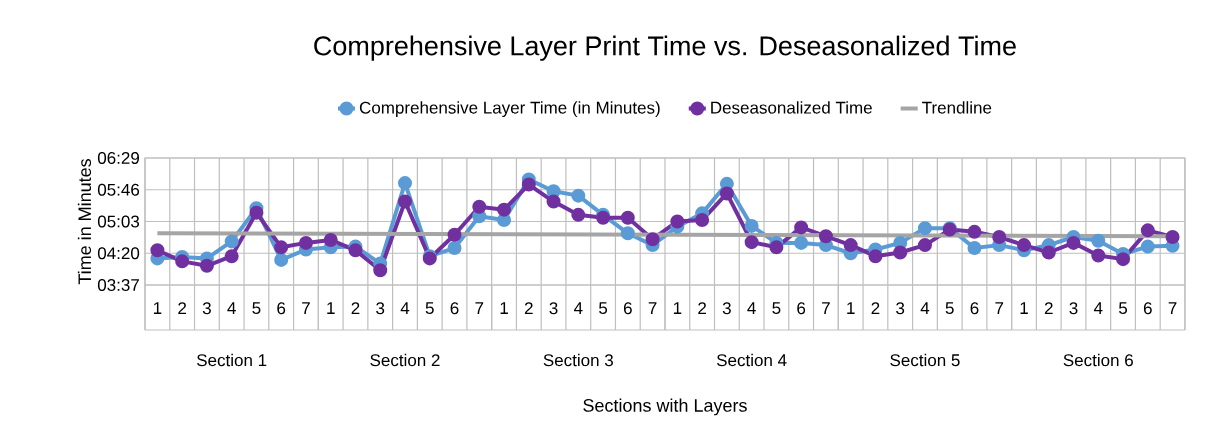 The height and width of the screenshot is (443, 1214). What do you see at coordinates (405, 360) in the screenshot?
I see `text: Section 2` at bounding box center [405, 360].